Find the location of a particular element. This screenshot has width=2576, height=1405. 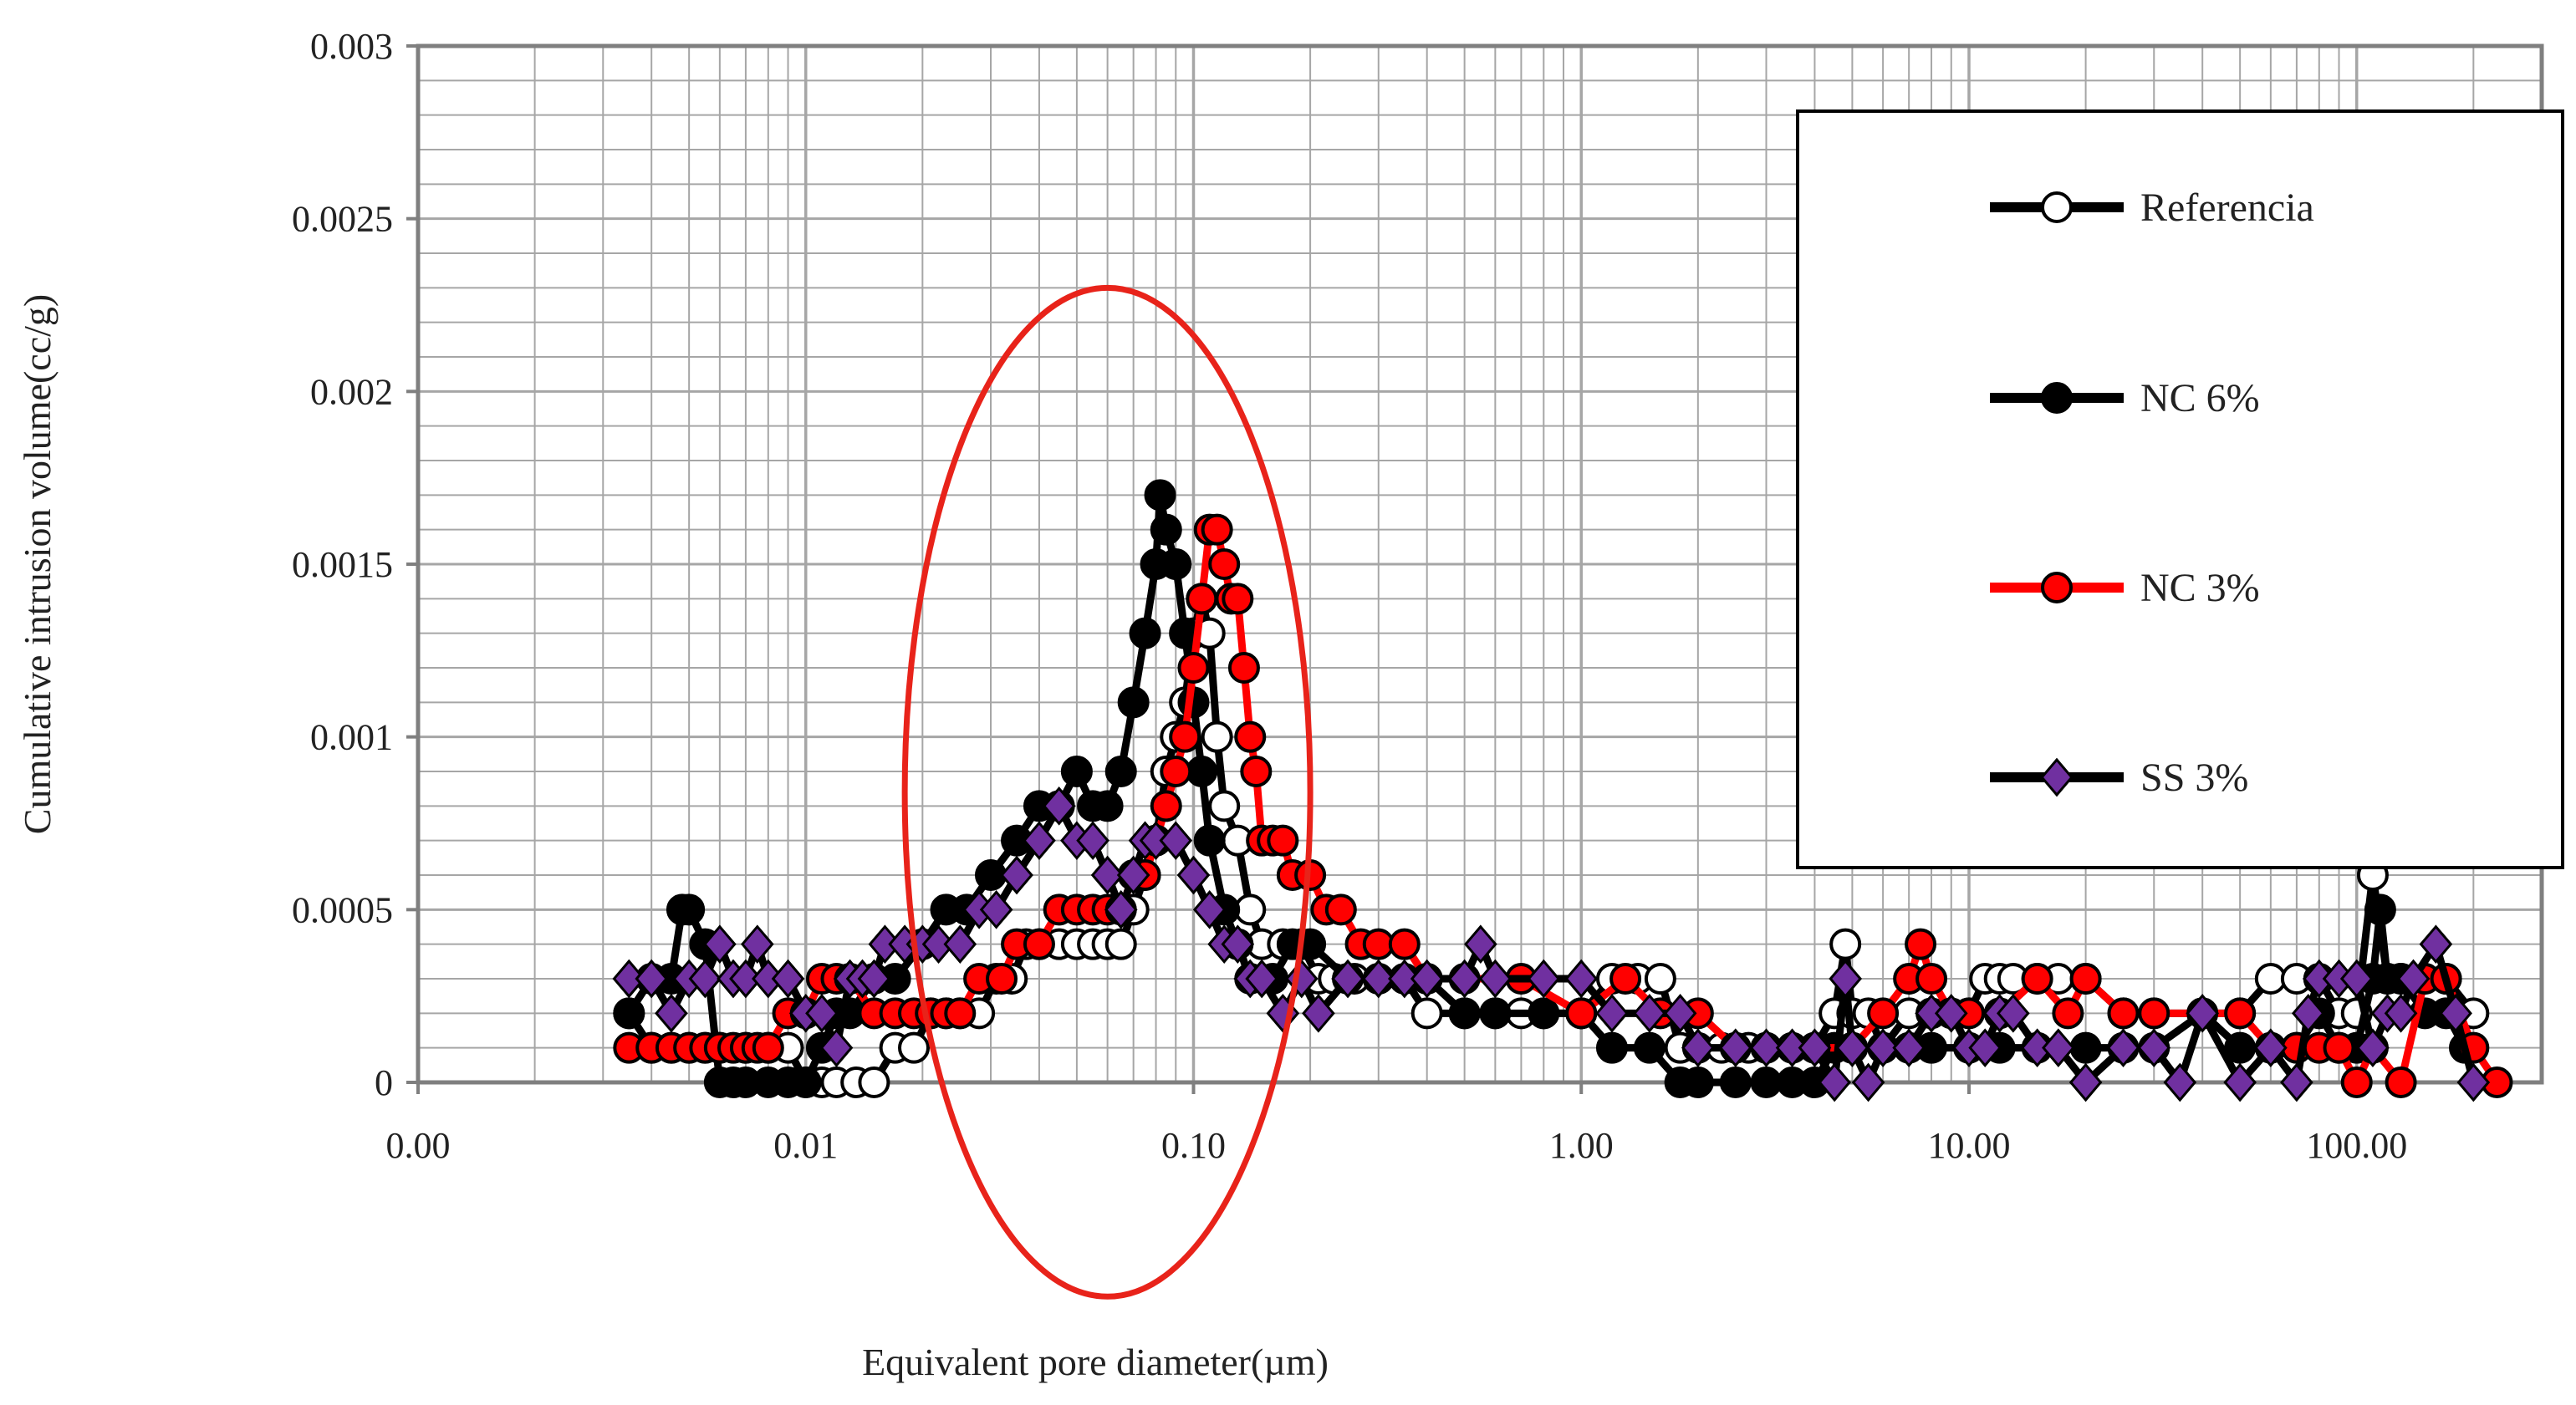

y-tick-label: 0.002 is located at coordinates (352, 392).